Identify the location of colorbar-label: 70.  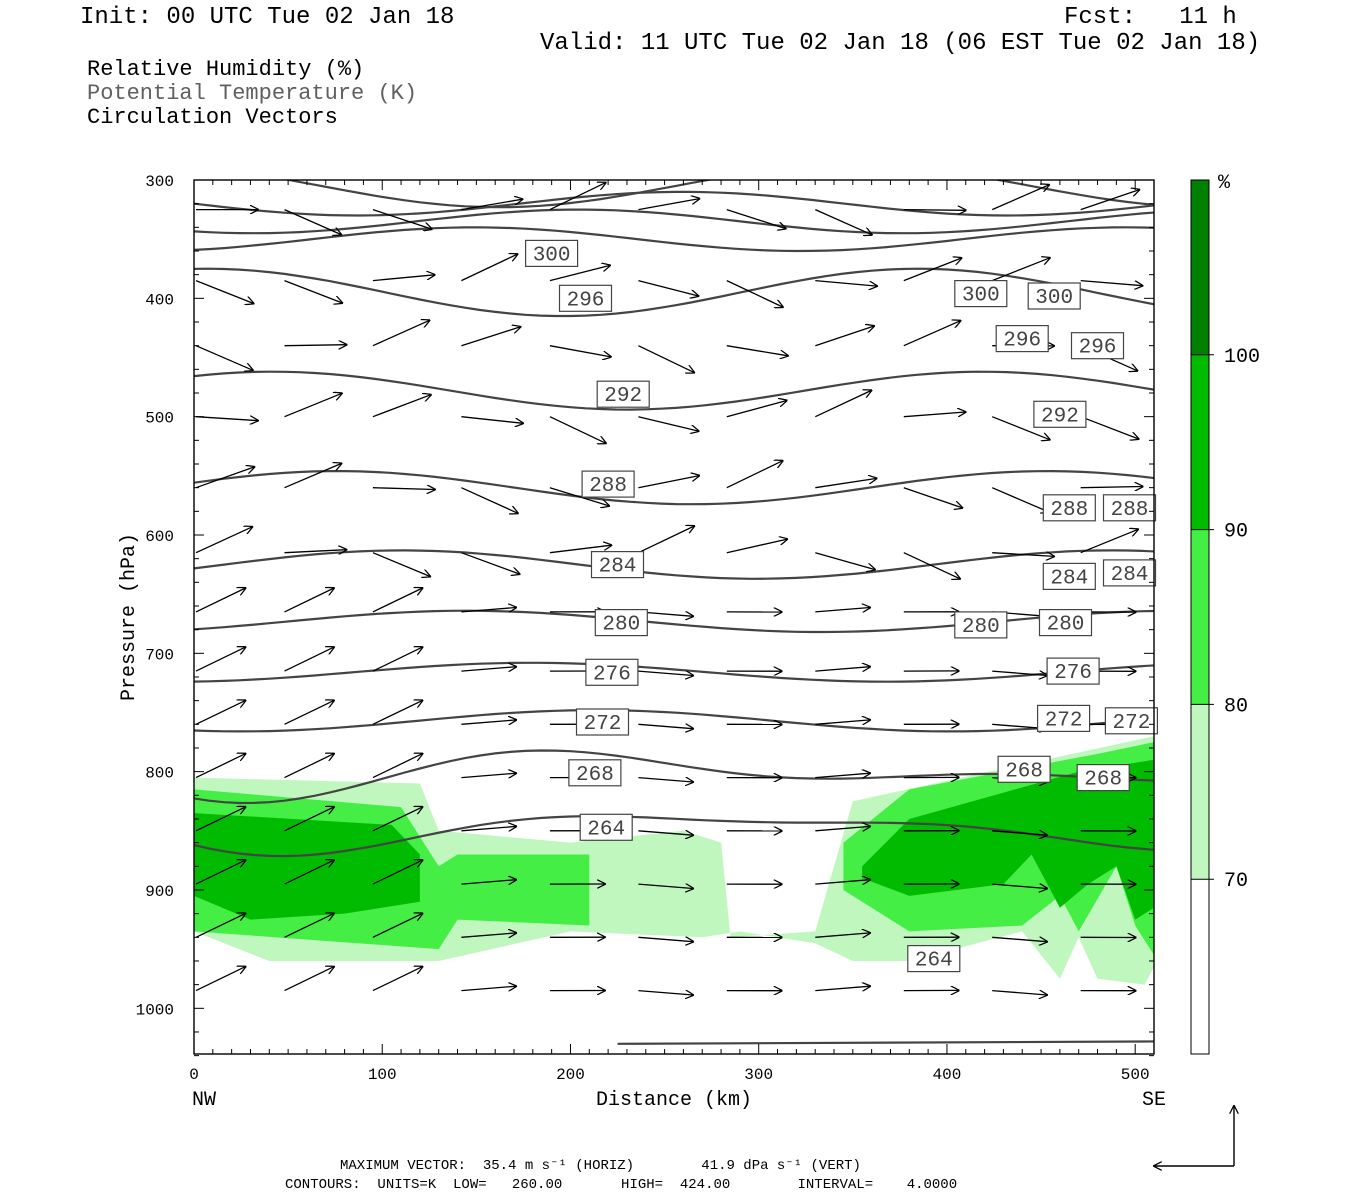
(1236, 881).